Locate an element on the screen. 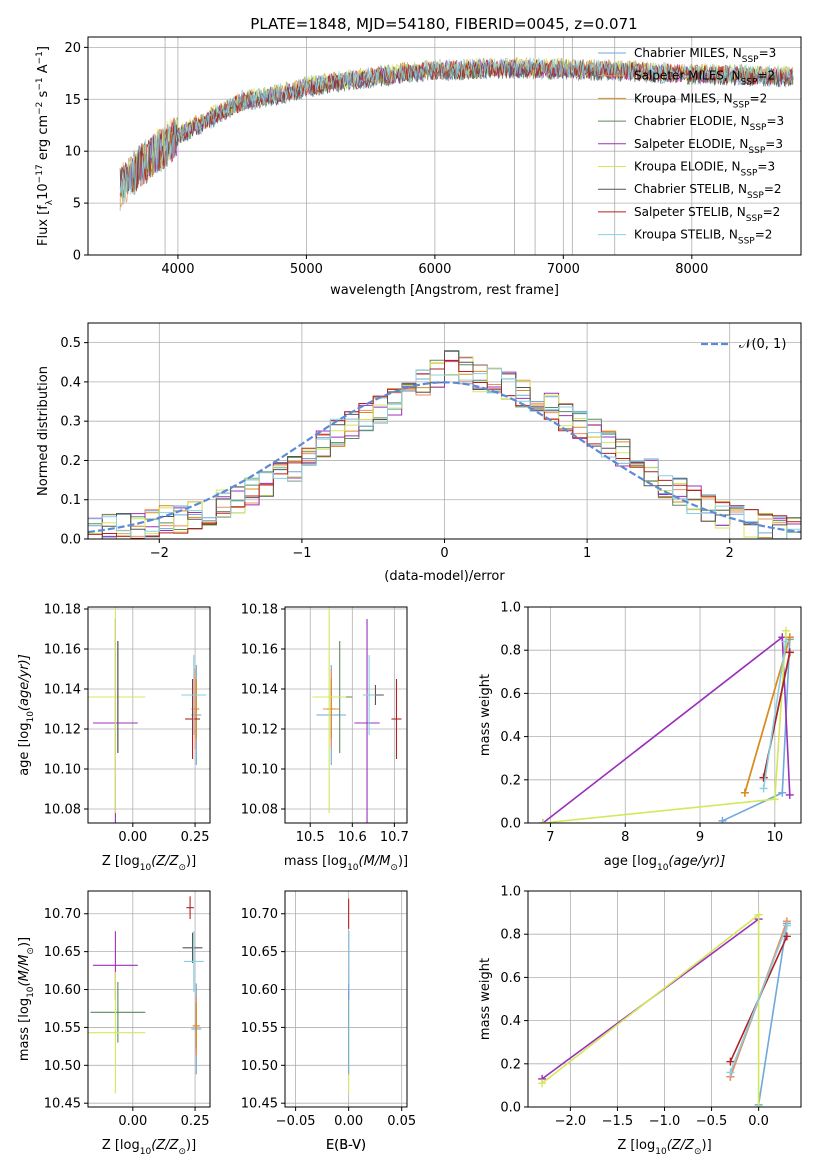  legend-entry: Salpeter STELIB, NSSP=2 is located at coordinates (707, 214).